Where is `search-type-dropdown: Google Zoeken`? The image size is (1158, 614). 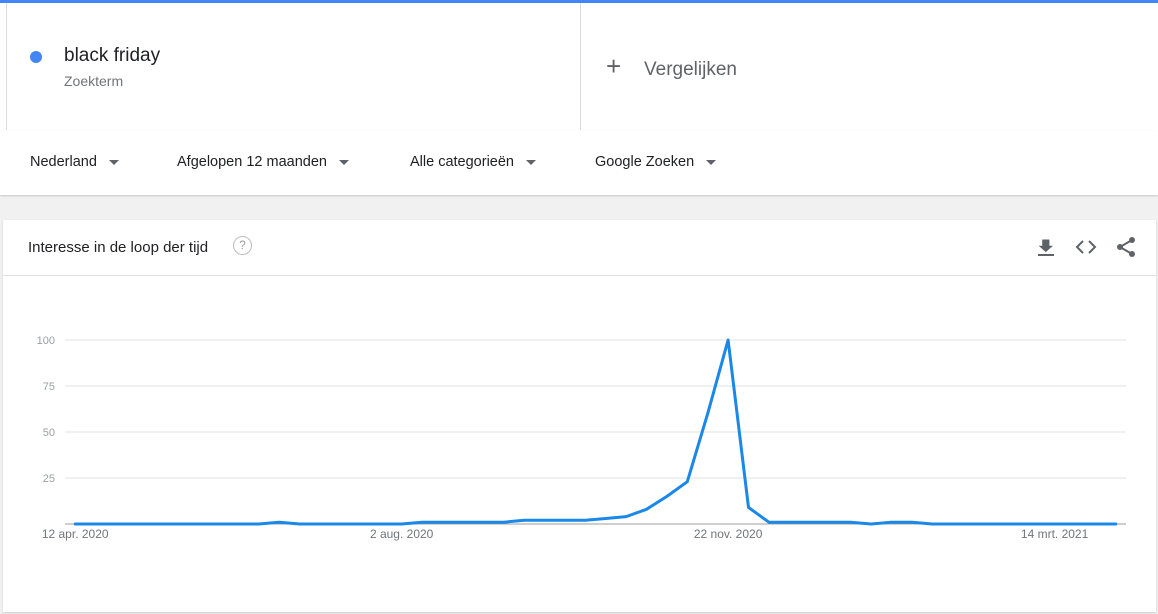
search-type-dropdown: Google Zoeken is located at coordinates (656, 162).